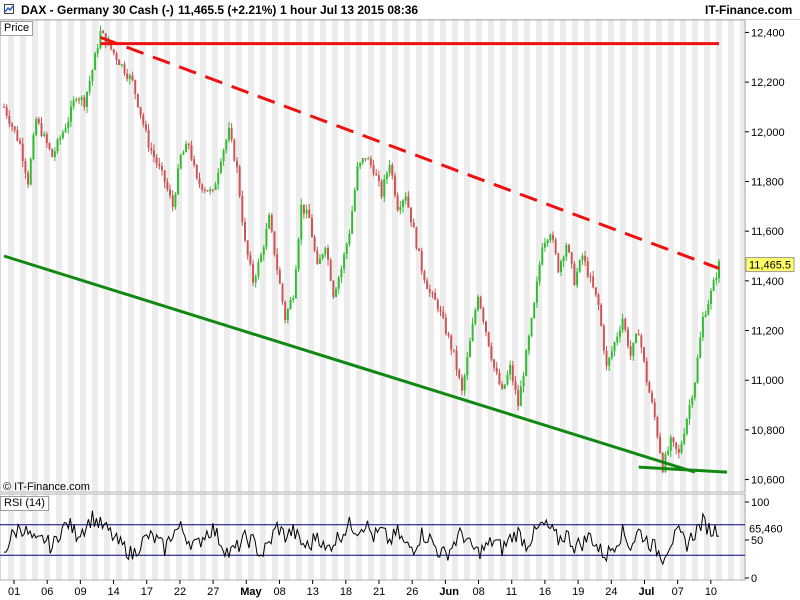 This screenshot has height=600, width=800. Describe the element at coordinates (17, 28) in the screenshot. I see `price-panel-label: Price` at that location.